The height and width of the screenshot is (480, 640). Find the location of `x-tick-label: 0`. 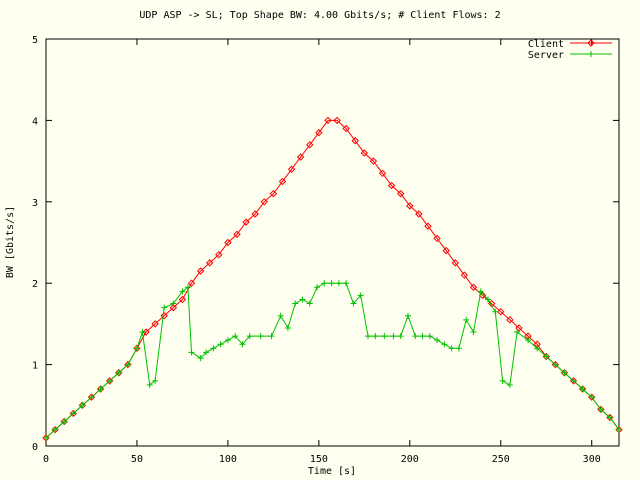

x-tick-label: 0 is located at coordinates (46, 459).